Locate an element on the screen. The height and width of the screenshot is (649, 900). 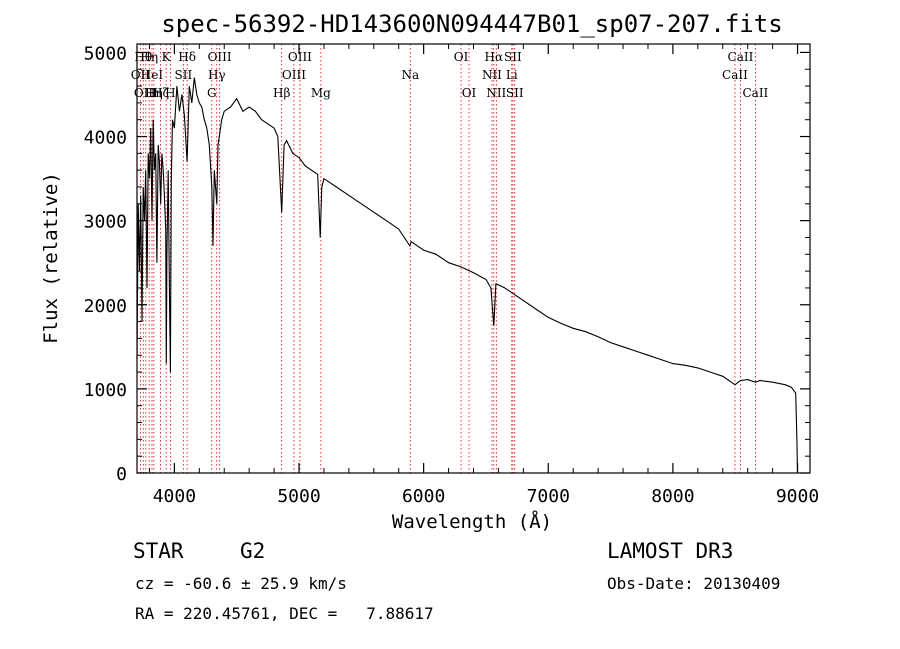
line-marker-label: K is located at coordinates (167, 57).